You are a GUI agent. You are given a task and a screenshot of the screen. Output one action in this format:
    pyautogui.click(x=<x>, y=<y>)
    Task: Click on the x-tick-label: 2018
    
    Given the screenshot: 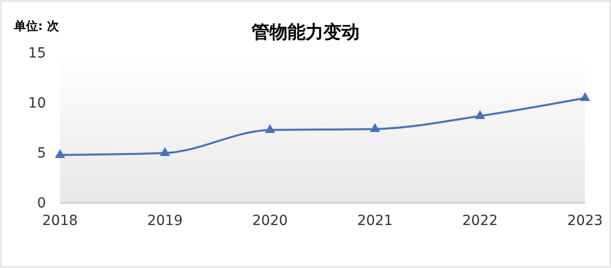 What is the action you would take?
    pyautogui.click(x=60, y=220)
    